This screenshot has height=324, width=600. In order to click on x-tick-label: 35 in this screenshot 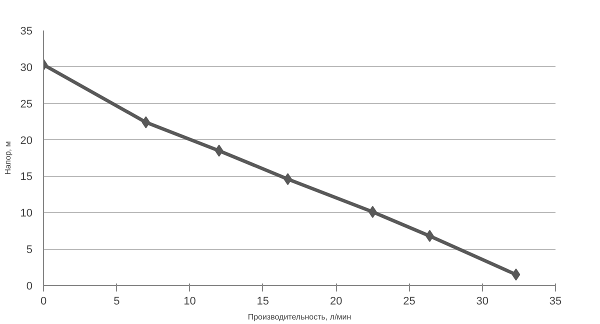, I will do `click(555, 302)`.